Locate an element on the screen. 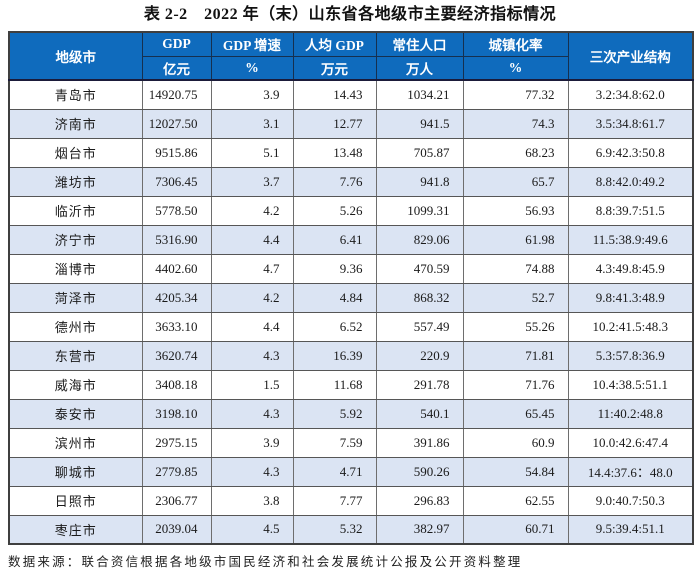 Image resolution: width=700 pixels, height=583 pixels. gdp-cell: 5316.90 is located at coordinates (176, 239).